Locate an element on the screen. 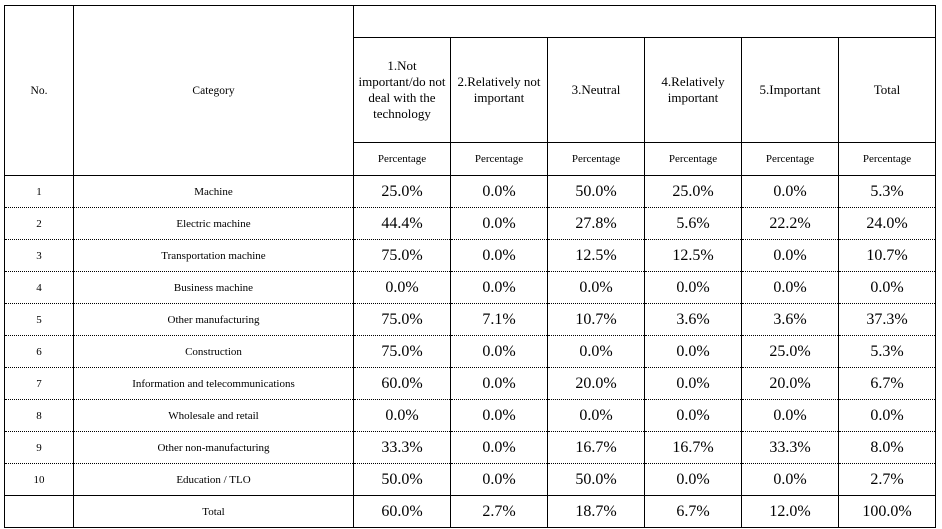 The image size is (942, 529). row-category: Education / TLO is located at coordinates (213, 479).